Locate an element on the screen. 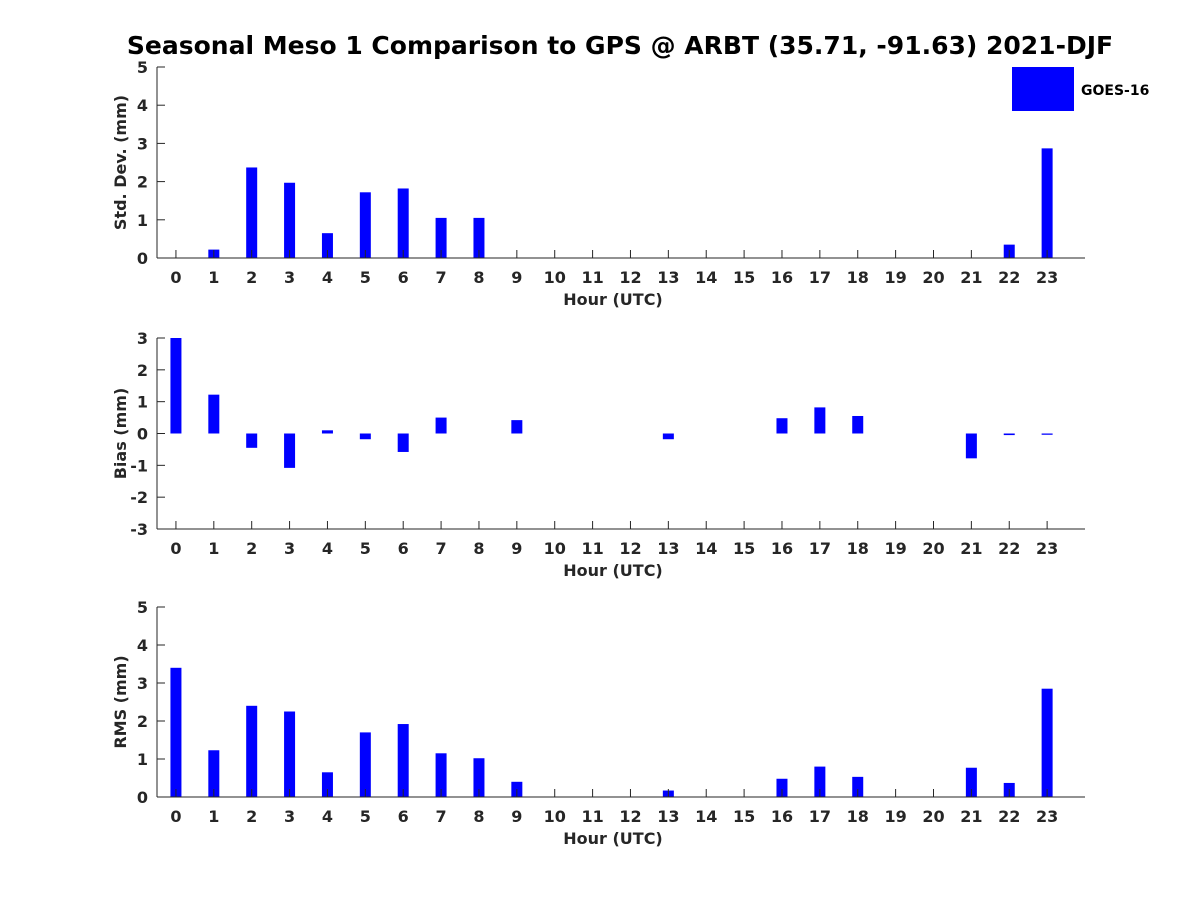 The image size is (1200, 900). x-tick-label-bias-20: 20 is located at coordinates (933, 548).